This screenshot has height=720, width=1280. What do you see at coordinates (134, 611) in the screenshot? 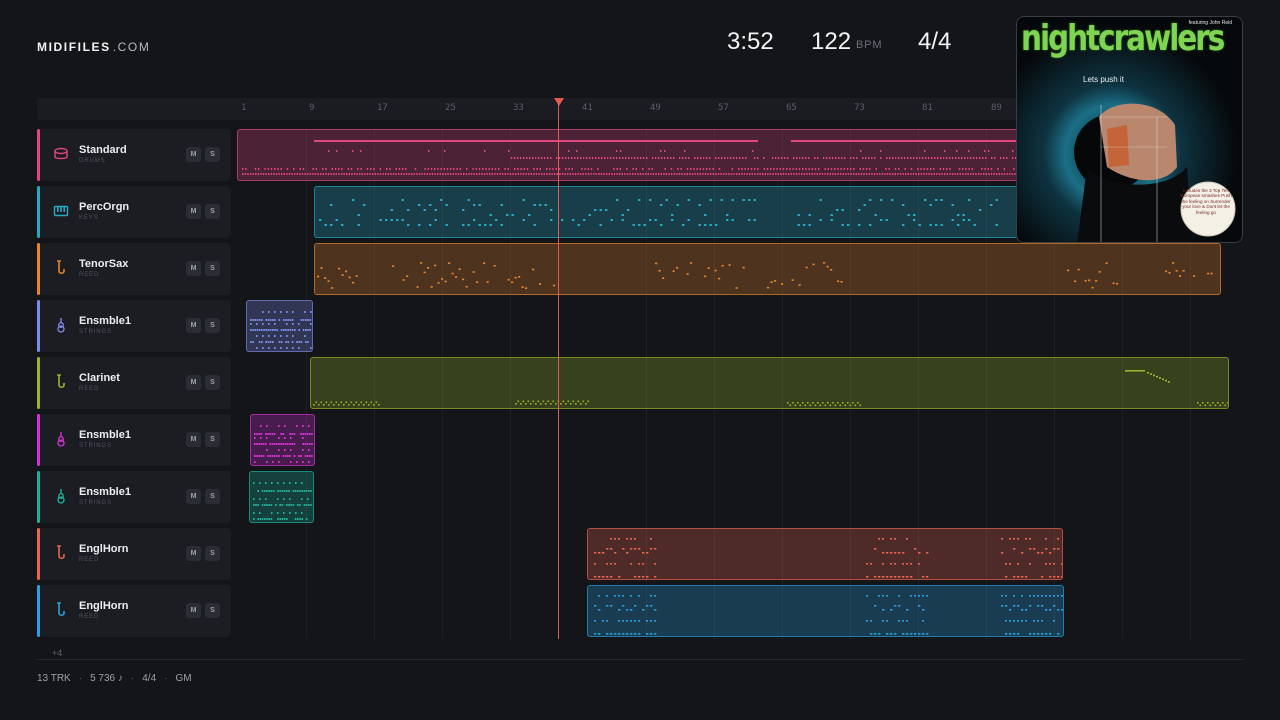
I see `track-header-englhorn-2: EnglHorn REED M S` at bounding box center [134, 611].